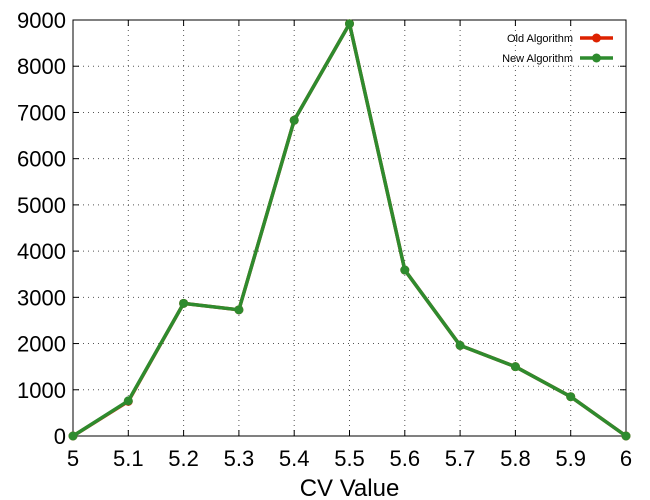 The image size is (650, 500). I want to click on y-tick-label: 5000, so click(41, 205).